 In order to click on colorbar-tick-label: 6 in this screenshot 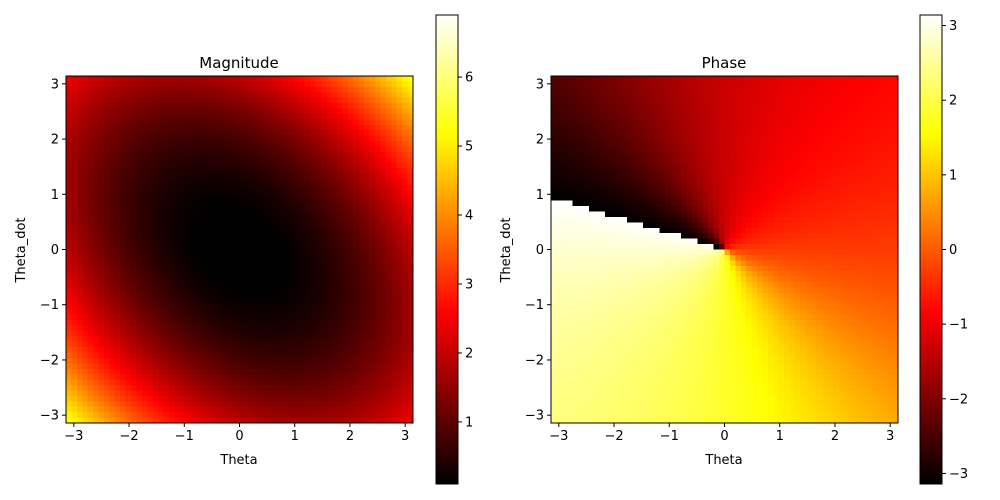, I will do `click(469, 78)`.